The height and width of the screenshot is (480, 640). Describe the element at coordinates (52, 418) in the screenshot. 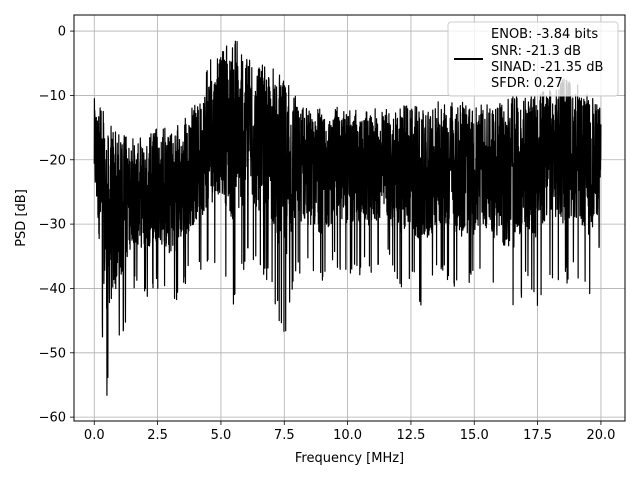

I see `y-tick-label: −60` at that location.